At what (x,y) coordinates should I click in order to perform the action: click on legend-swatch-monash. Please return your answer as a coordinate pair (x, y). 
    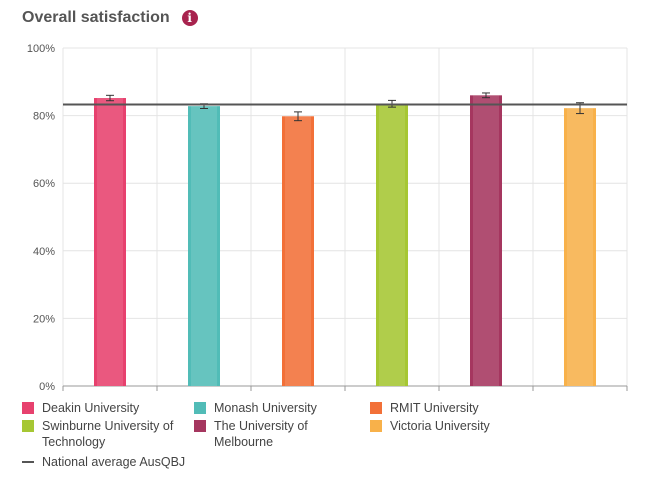
    Looking at the image, I should click on (200, 408).